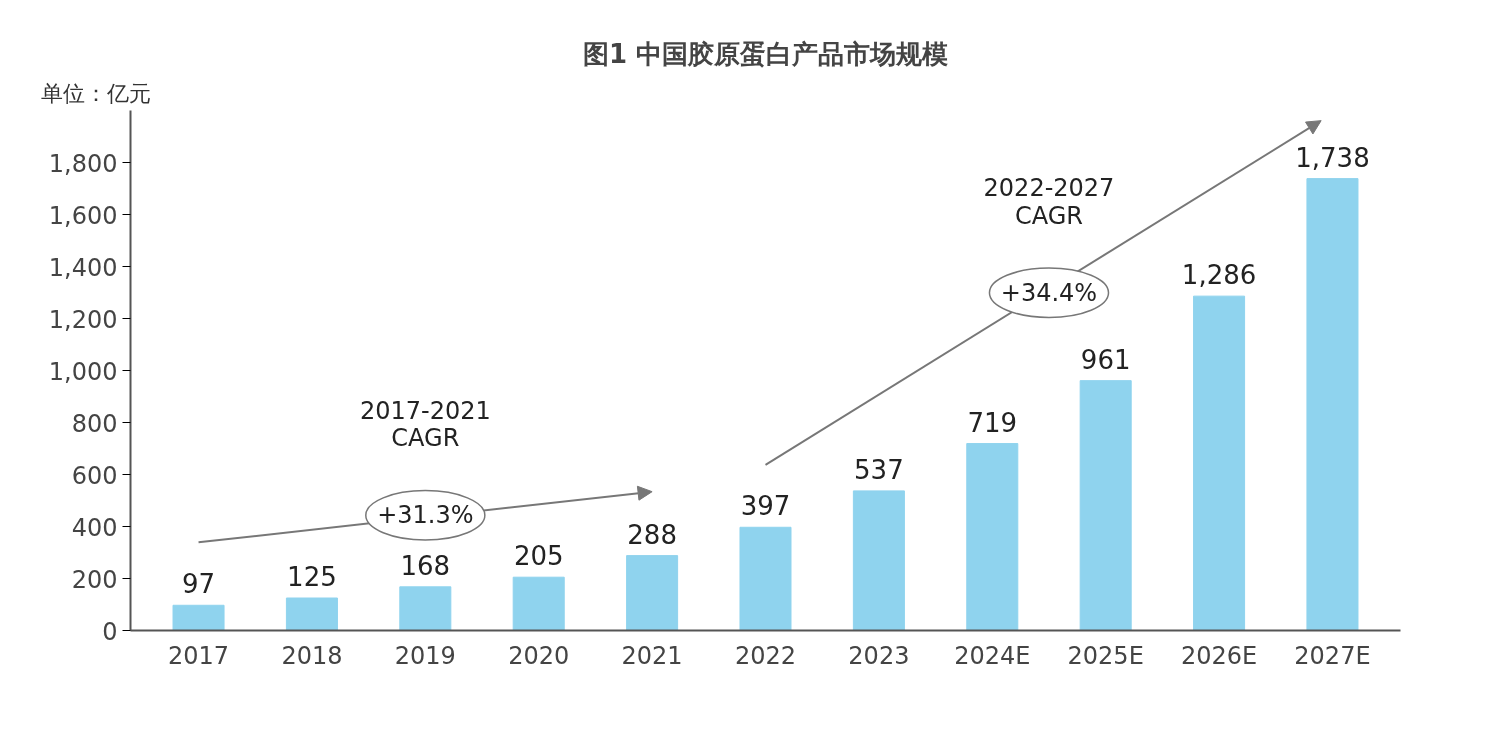 This screenshot has height=749, width=1489. Describe the element at coordinates (83, 371) in the screenshot. I see `y-tick-label: 1,000` at that location.